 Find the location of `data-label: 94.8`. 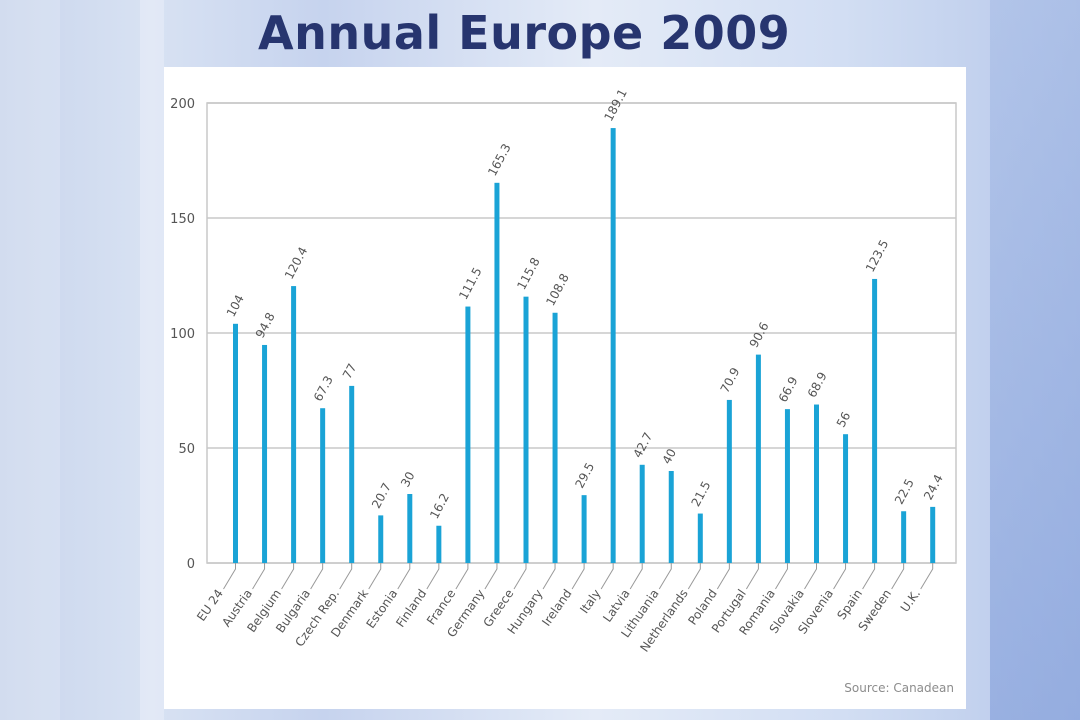

data-label: 94.8 is located at coordinates (265, 325).